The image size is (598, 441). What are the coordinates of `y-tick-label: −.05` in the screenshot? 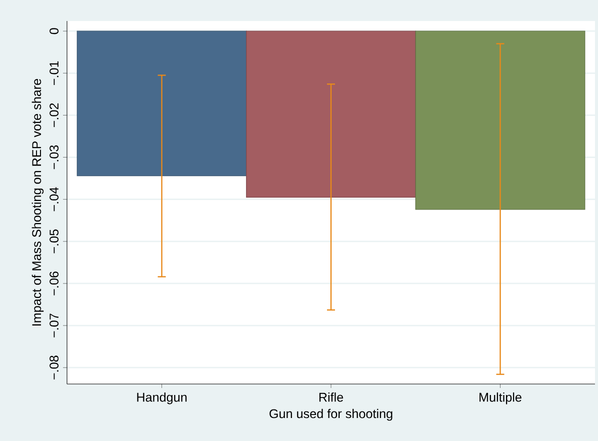 It's located at (54, 241).